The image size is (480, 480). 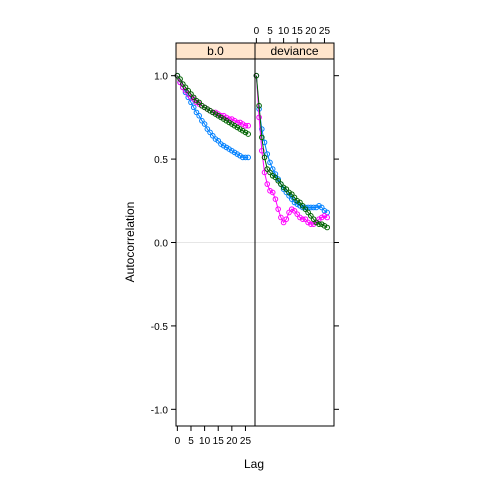 What do you see at coordinates (294, 234) in the screenshot?
I see `panel-deviance: deviance` at bounding box center [294, 234].